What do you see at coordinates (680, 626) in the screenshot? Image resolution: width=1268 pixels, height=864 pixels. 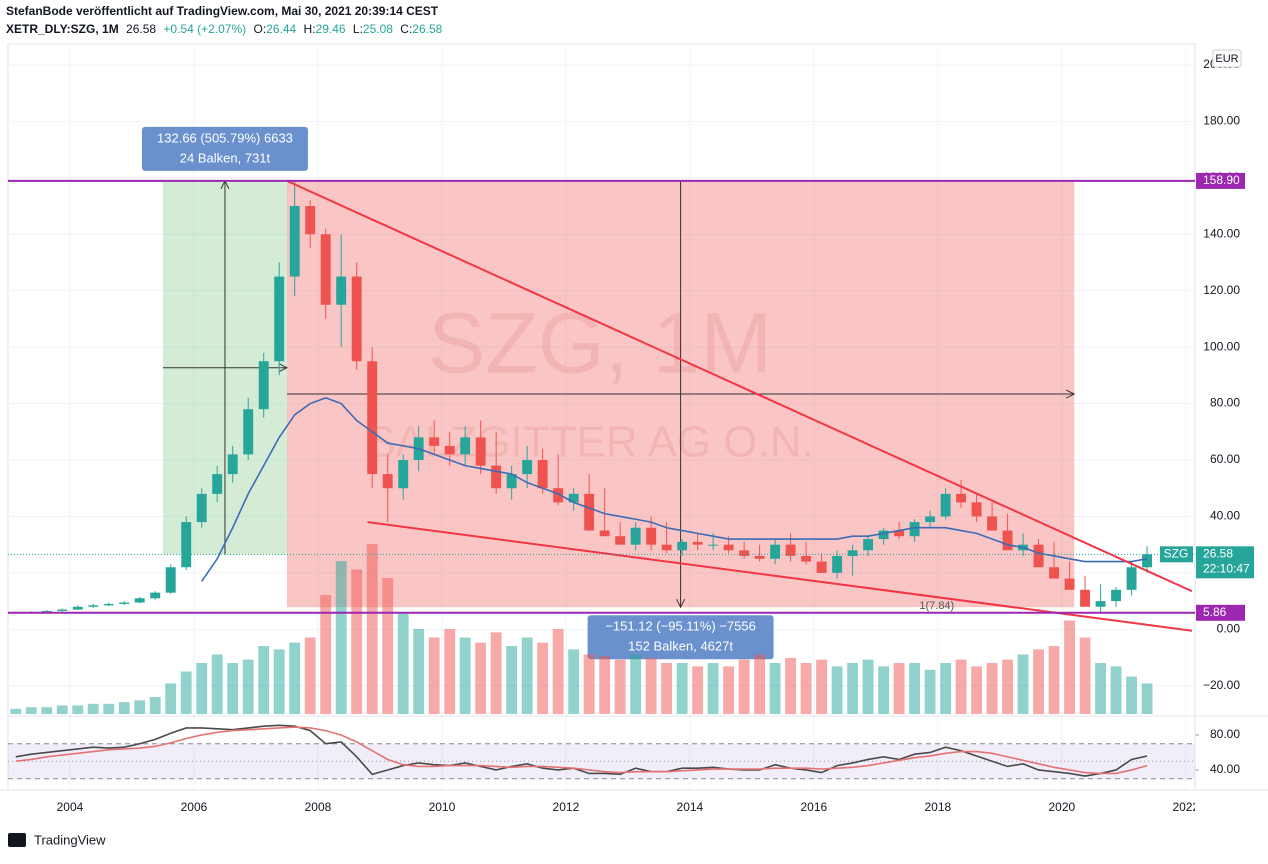 I see `measure-label: −151.12 (−95.11%) −7556` at bounding box center [680, 626].